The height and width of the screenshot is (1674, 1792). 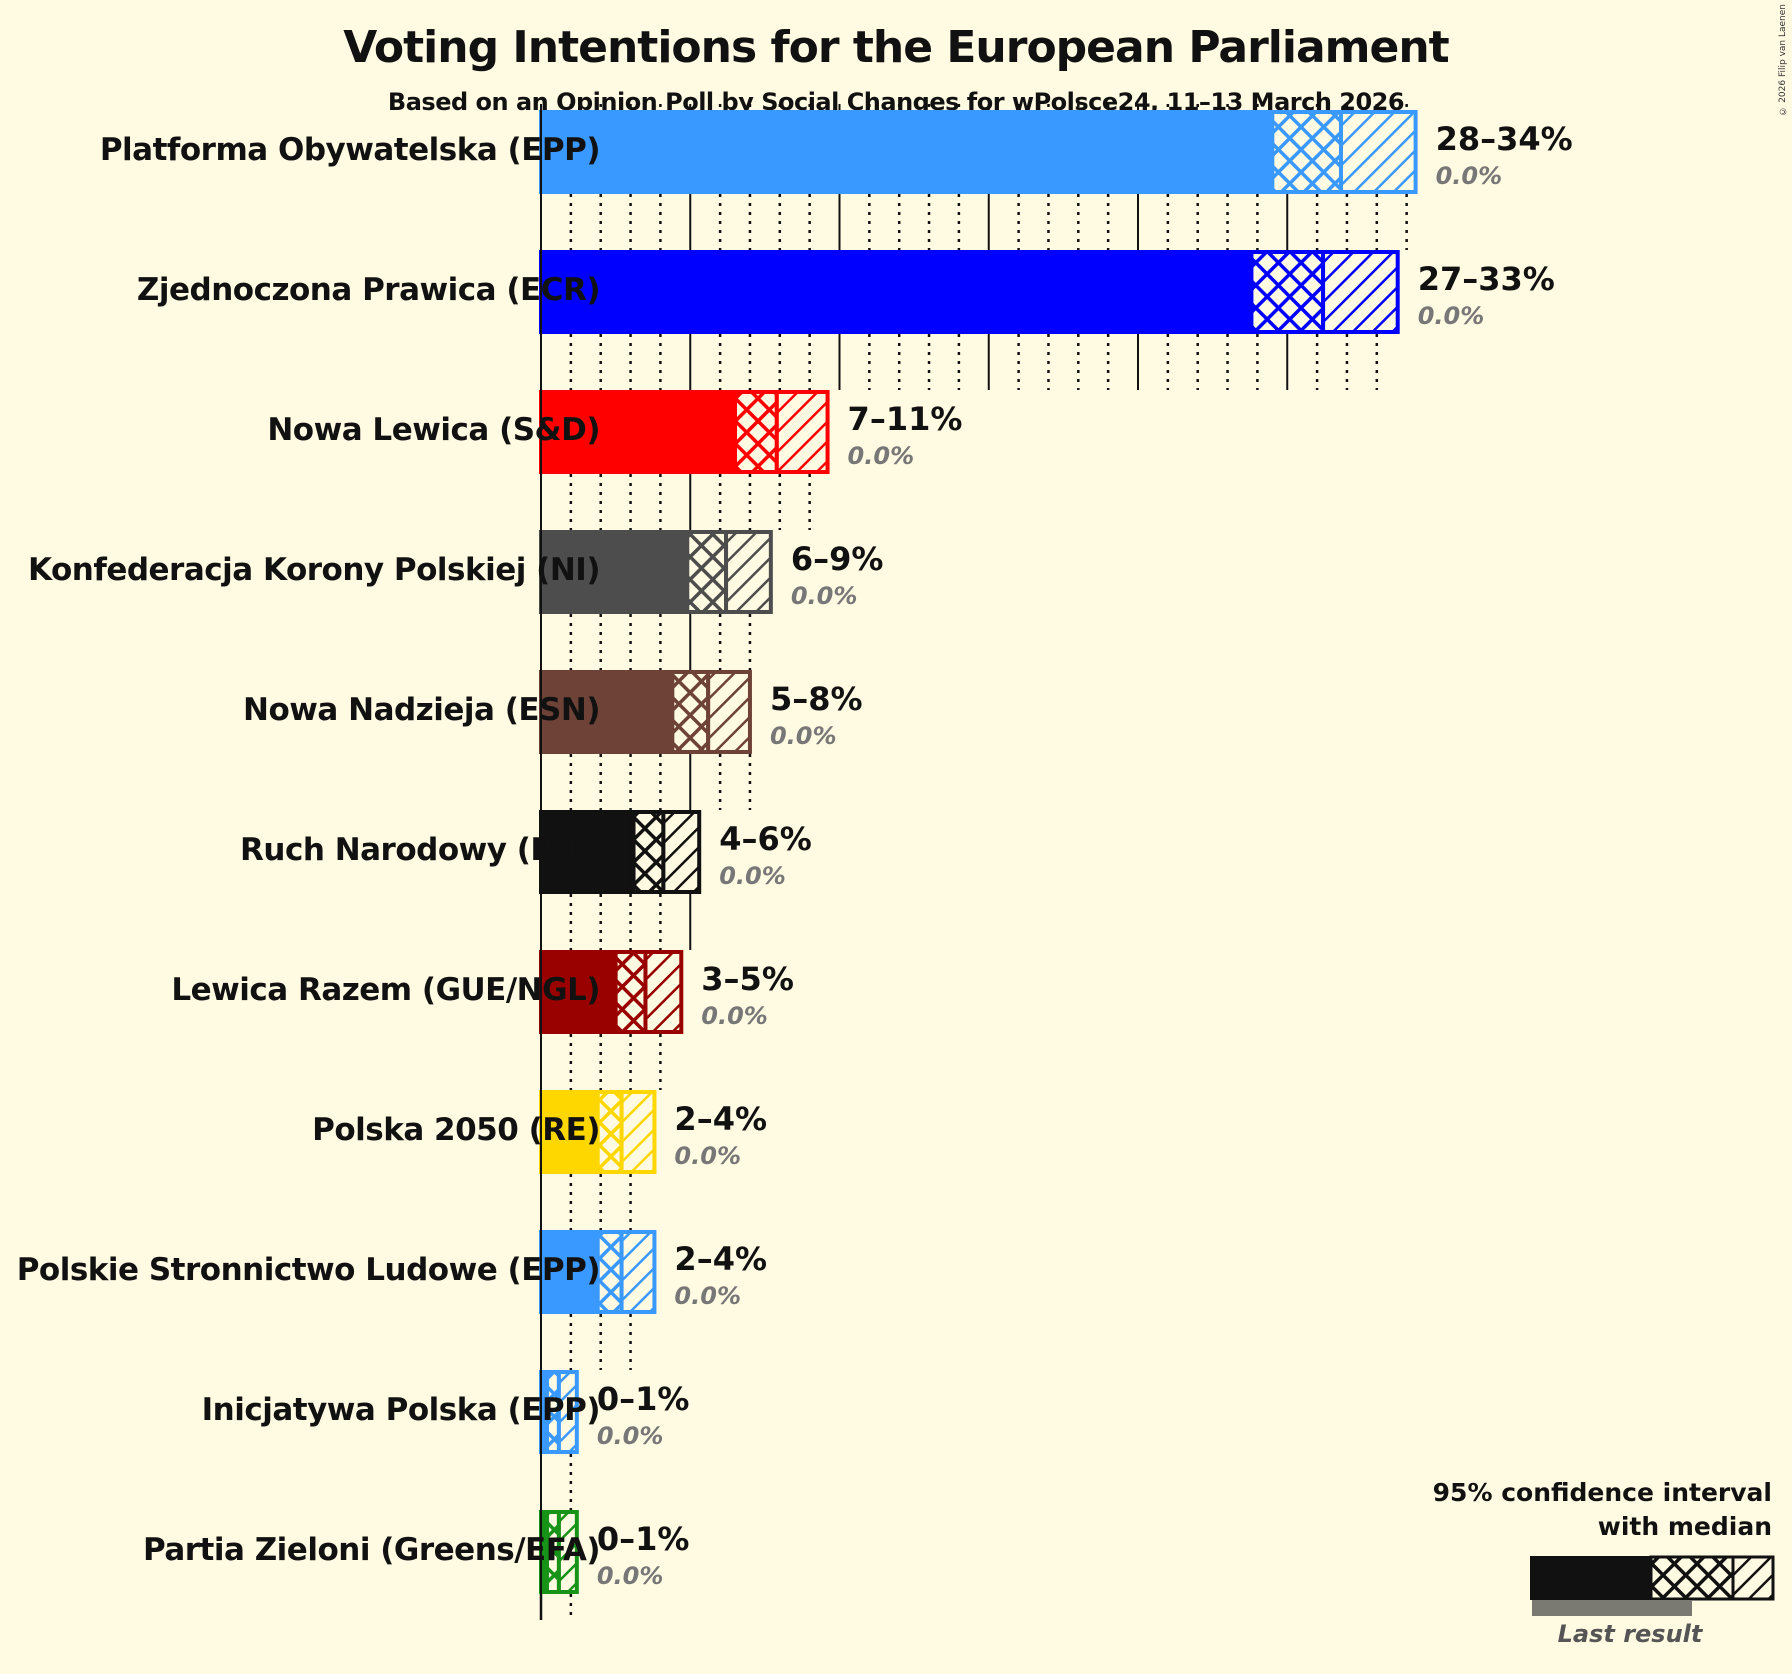 What do you see at coordinates (1692, 1578) in the screenshot?
I see `legend-cross-hatch` at bounding box center [1692, 1578].